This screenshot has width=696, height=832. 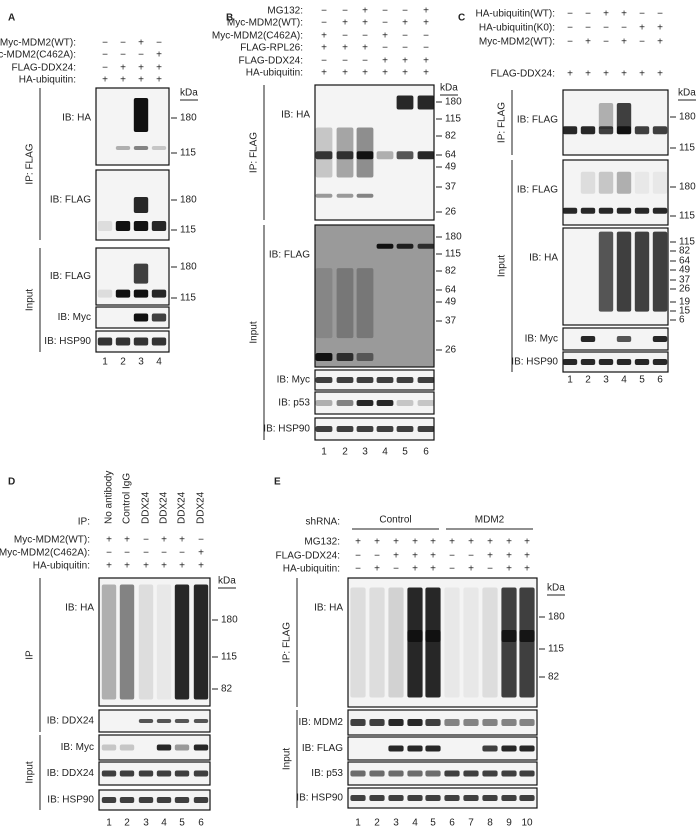 What do you see at coordinates (515, 14) in the screenshot?
I see `condition-label: HA-ubiquitin(WT):` at bounding box center [515, 14].